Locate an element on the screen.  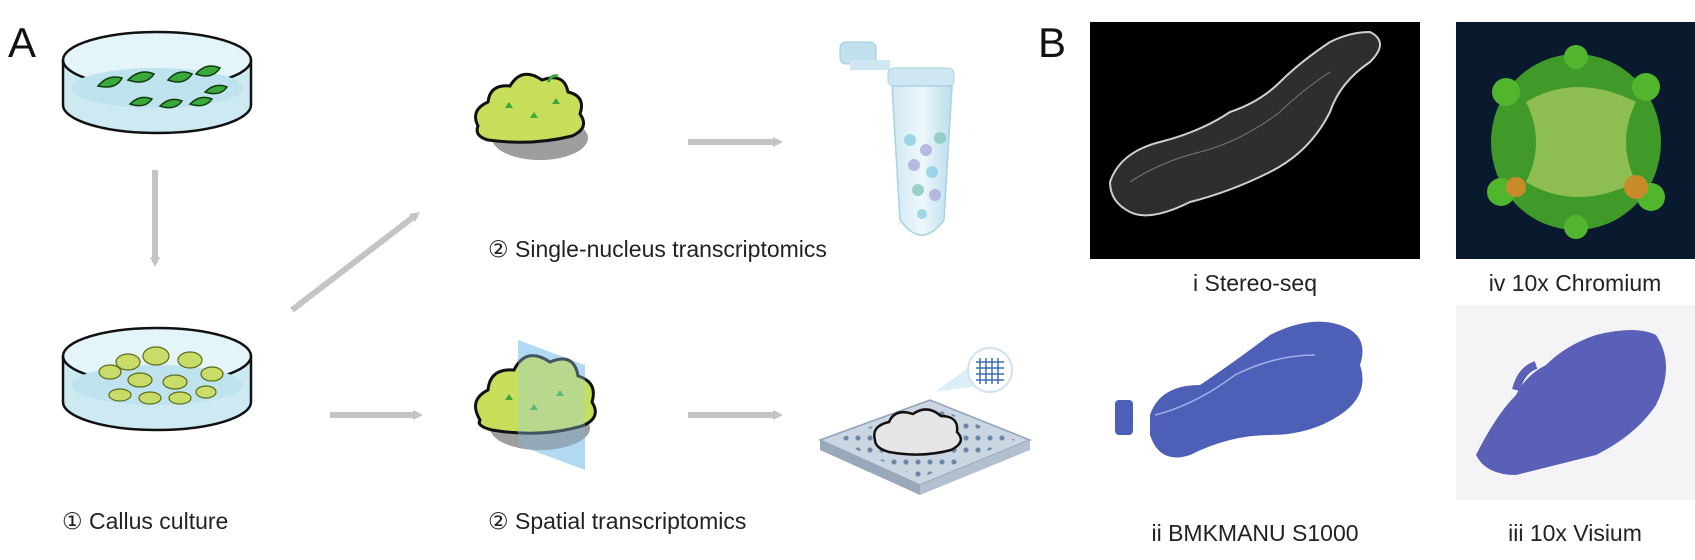
caption-spatial: ② Spatial transcriptomics is located at coordinates (617, 521).